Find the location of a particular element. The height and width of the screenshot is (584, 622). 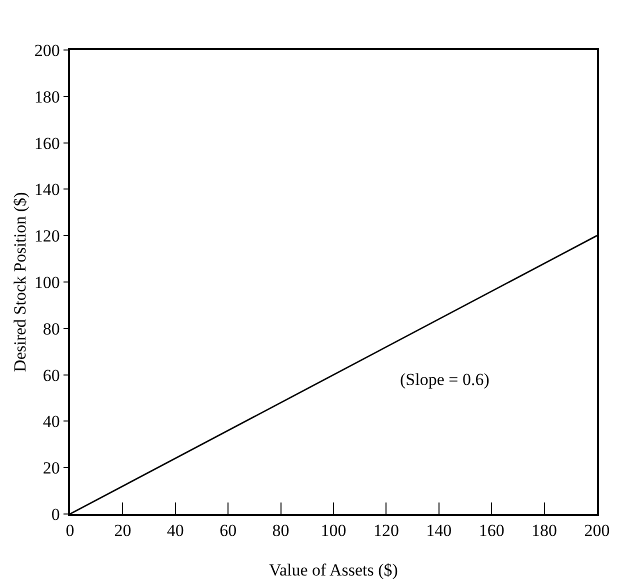

x-tick-label: 120 is located at coordinates (386, 530).